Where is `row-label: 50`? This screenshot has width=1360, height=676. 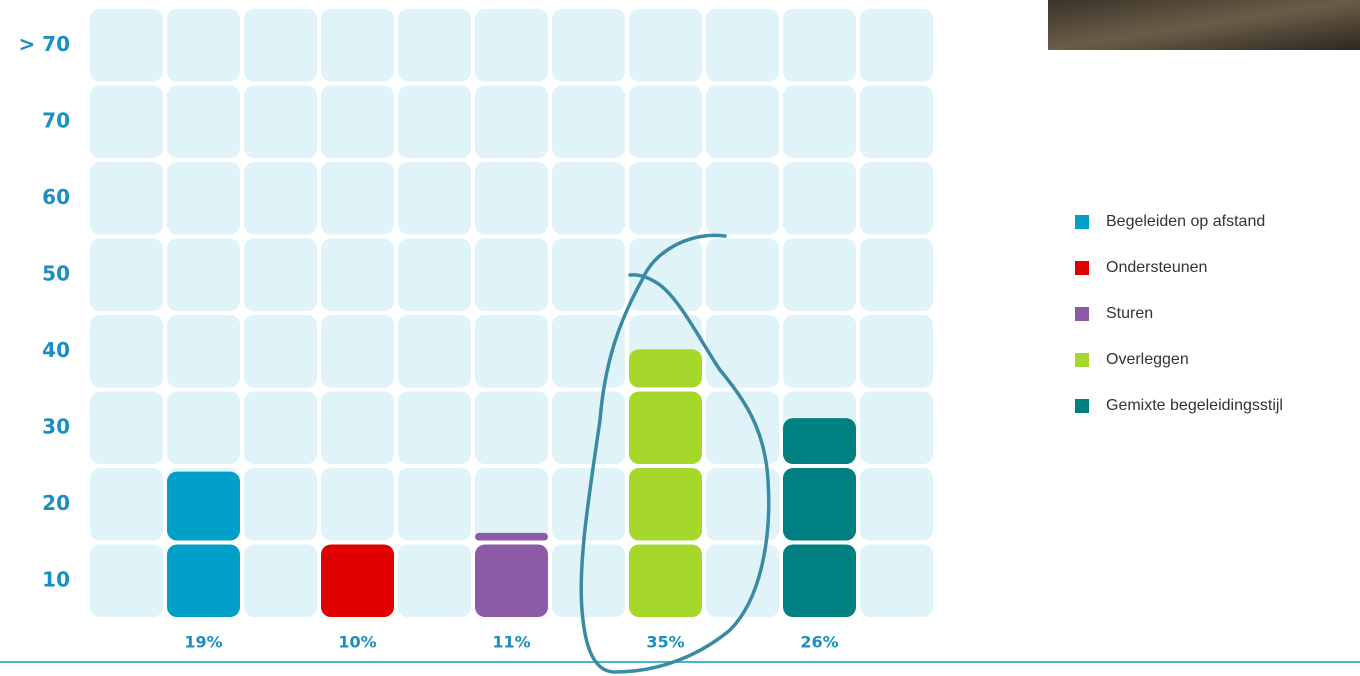 row-label: 50 is located at coordinates (56, 273).